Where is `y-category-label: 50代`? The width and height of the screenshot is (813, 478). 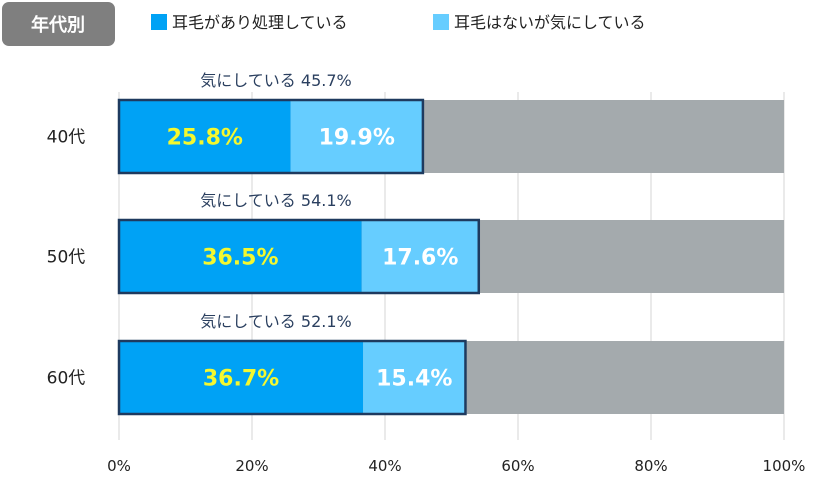
y-category-label: 50代 is located at coordinates (66, 258).